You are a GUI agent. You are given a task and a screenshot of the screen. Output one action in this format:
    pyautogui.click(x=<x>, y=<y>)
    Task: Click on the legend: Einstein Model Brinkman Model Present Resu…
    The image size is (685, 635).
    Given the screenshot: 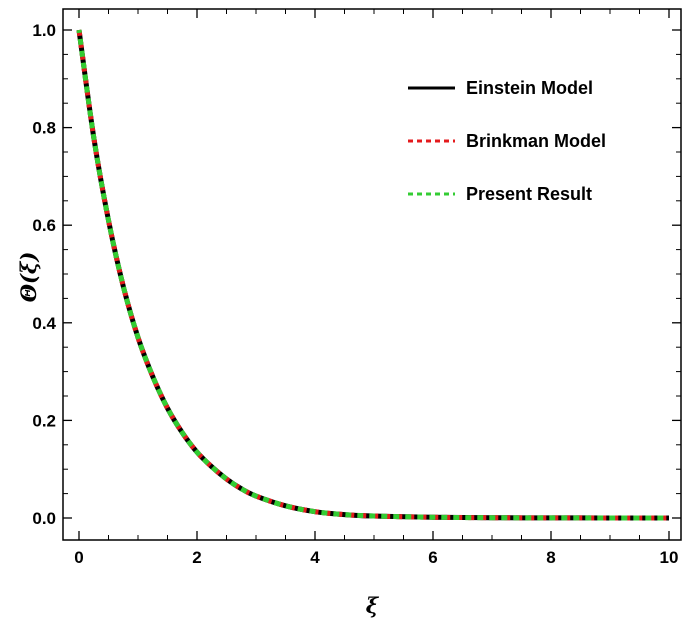 What is the action you would take?
    pyautogui.click(x=507, y=141)
    